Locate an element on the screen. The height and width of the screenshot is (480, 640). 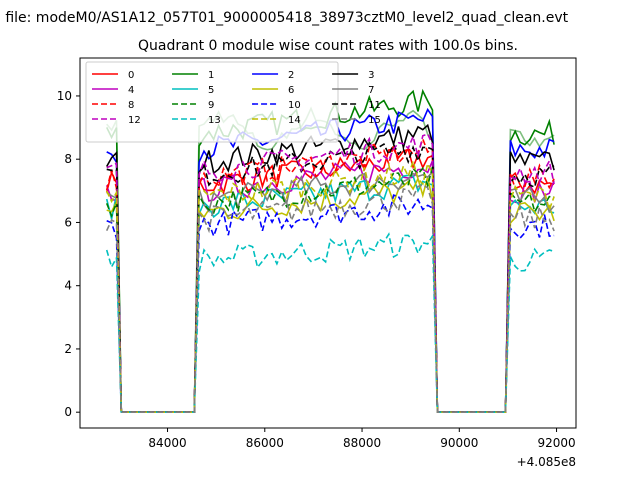
y-tick-label: 0 is located at coordinates (68, 412).